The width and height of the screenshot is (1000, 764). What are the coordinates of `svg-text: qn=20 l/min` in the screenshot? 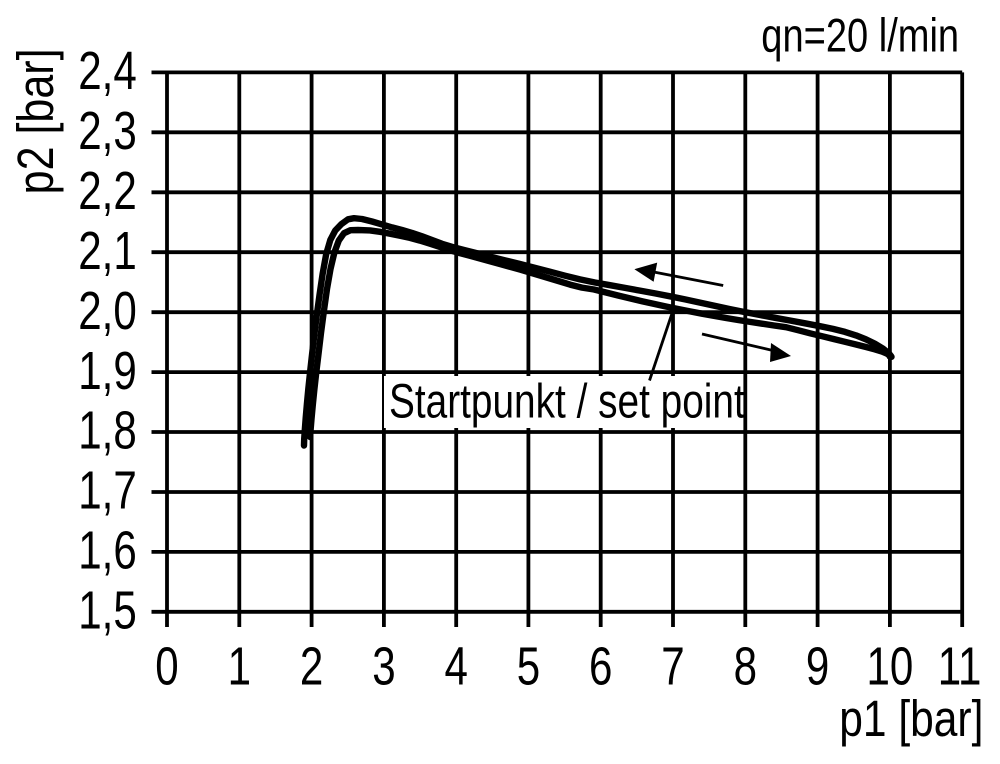 It's located at (860, 36).